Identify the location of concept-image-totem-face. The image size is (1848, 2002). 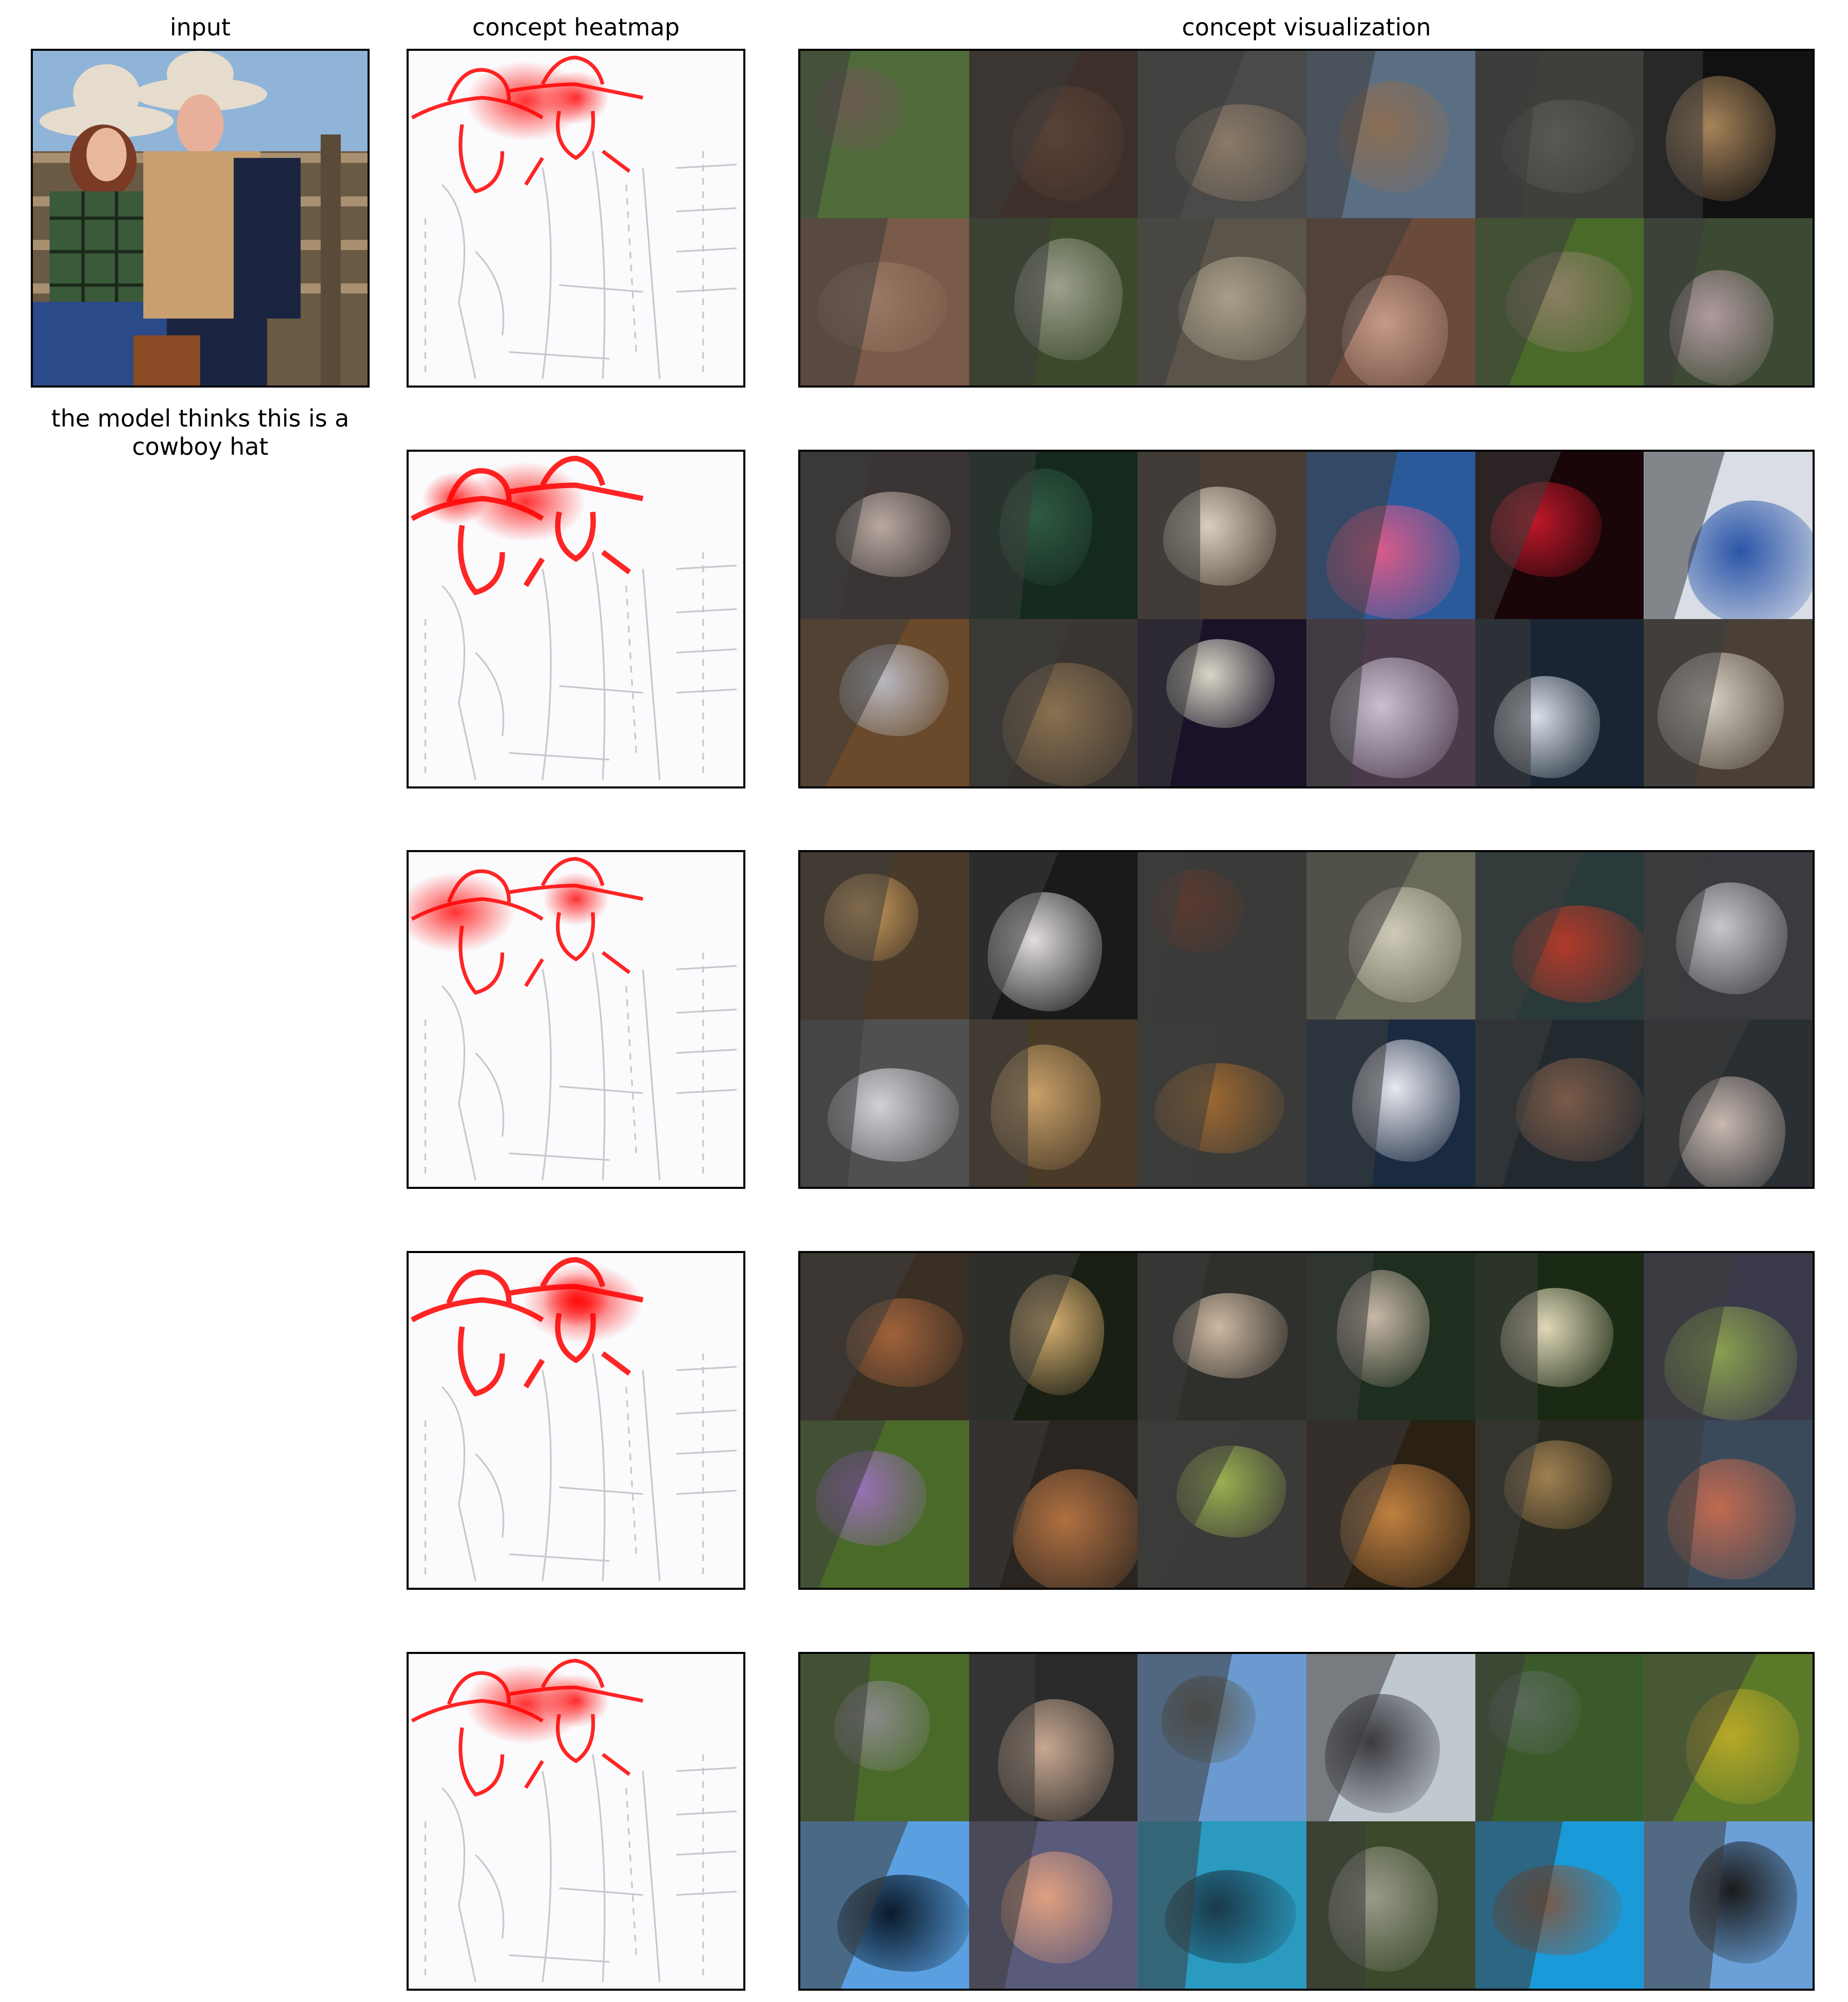
(1728, 1103).